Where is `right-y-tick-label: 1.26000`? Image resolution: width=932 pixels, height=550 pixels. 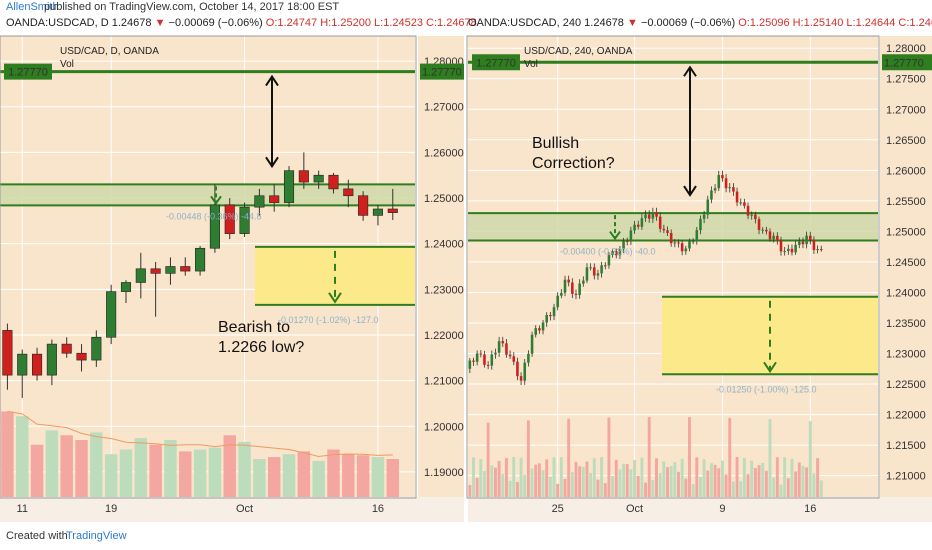 right-y-tick-label: 1.26000 is located at coordinates (906, 171).